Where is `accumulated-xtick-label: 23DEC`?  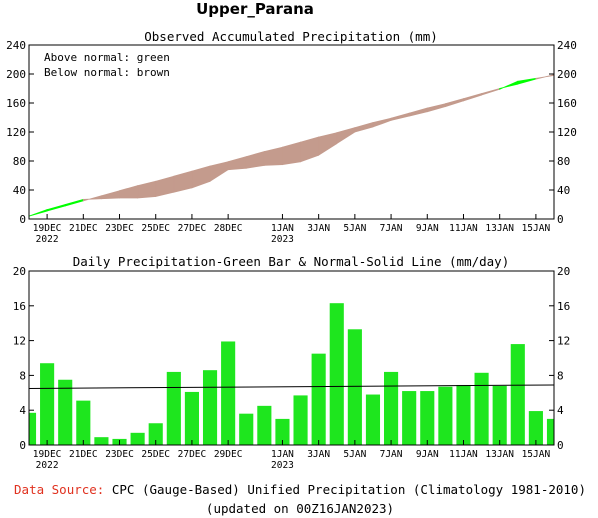 accumulated-xtick-label: 23DEC is located at coordinates (119, 228).